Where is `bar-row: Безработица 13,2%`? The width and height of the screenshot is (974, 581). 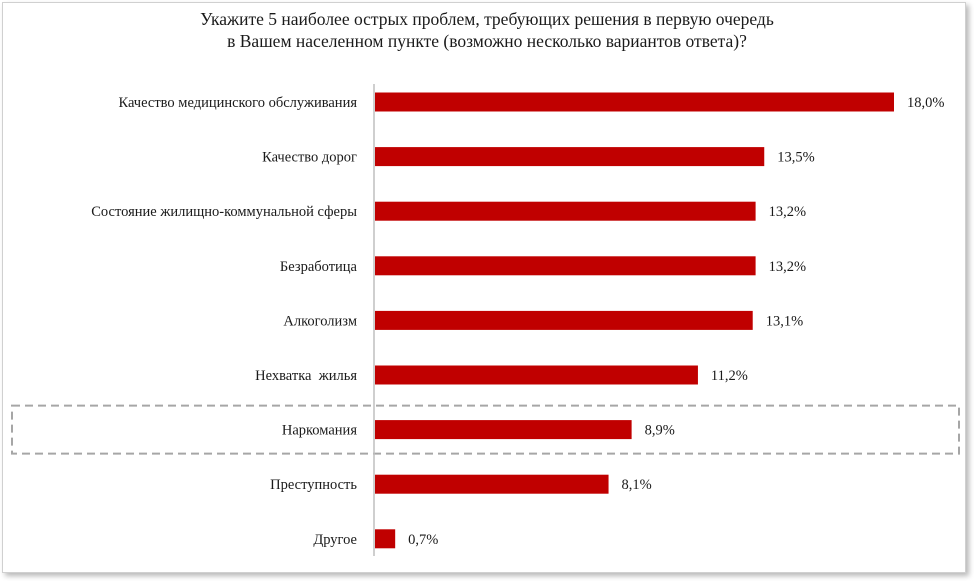 bar-row: Безработица 13,2% is located at coordinates (543, 266).